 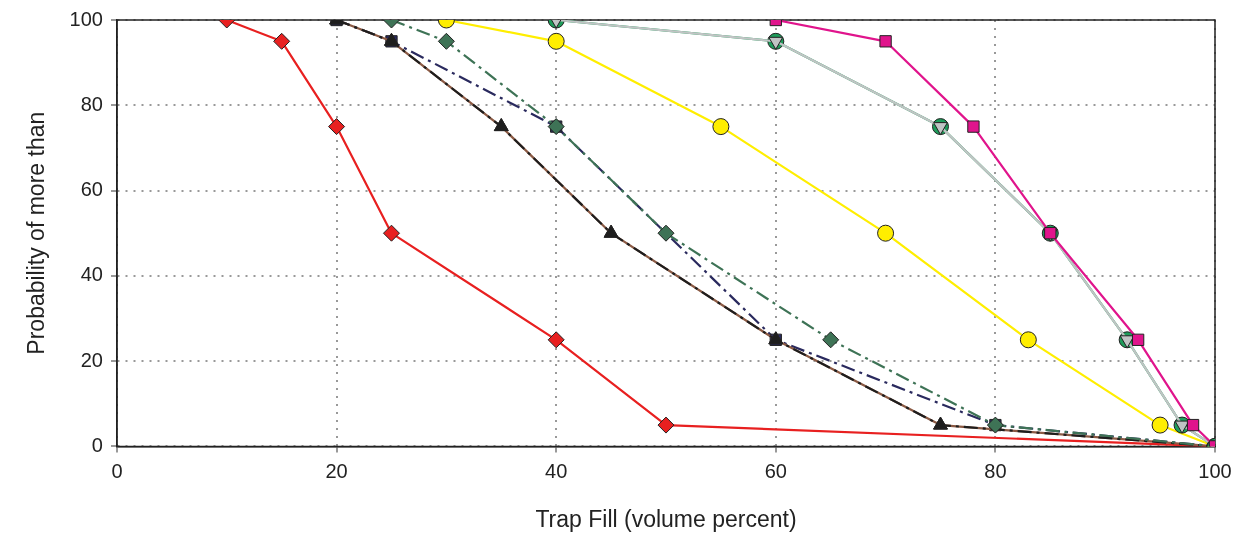 What do you see at coordinates (91, 359) in the screenshot?
I see `y-tick-label: 20` at bounding box center [91, 359].